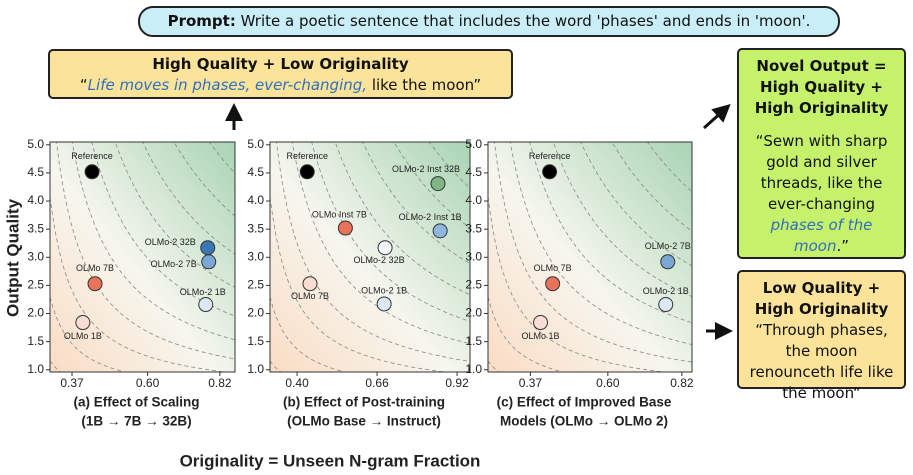 This screenshot has width=913, height=475. Describe the element at coordinates (12, 257) in the screenshot. I see `y-axis-label: Output Quality` at that location.